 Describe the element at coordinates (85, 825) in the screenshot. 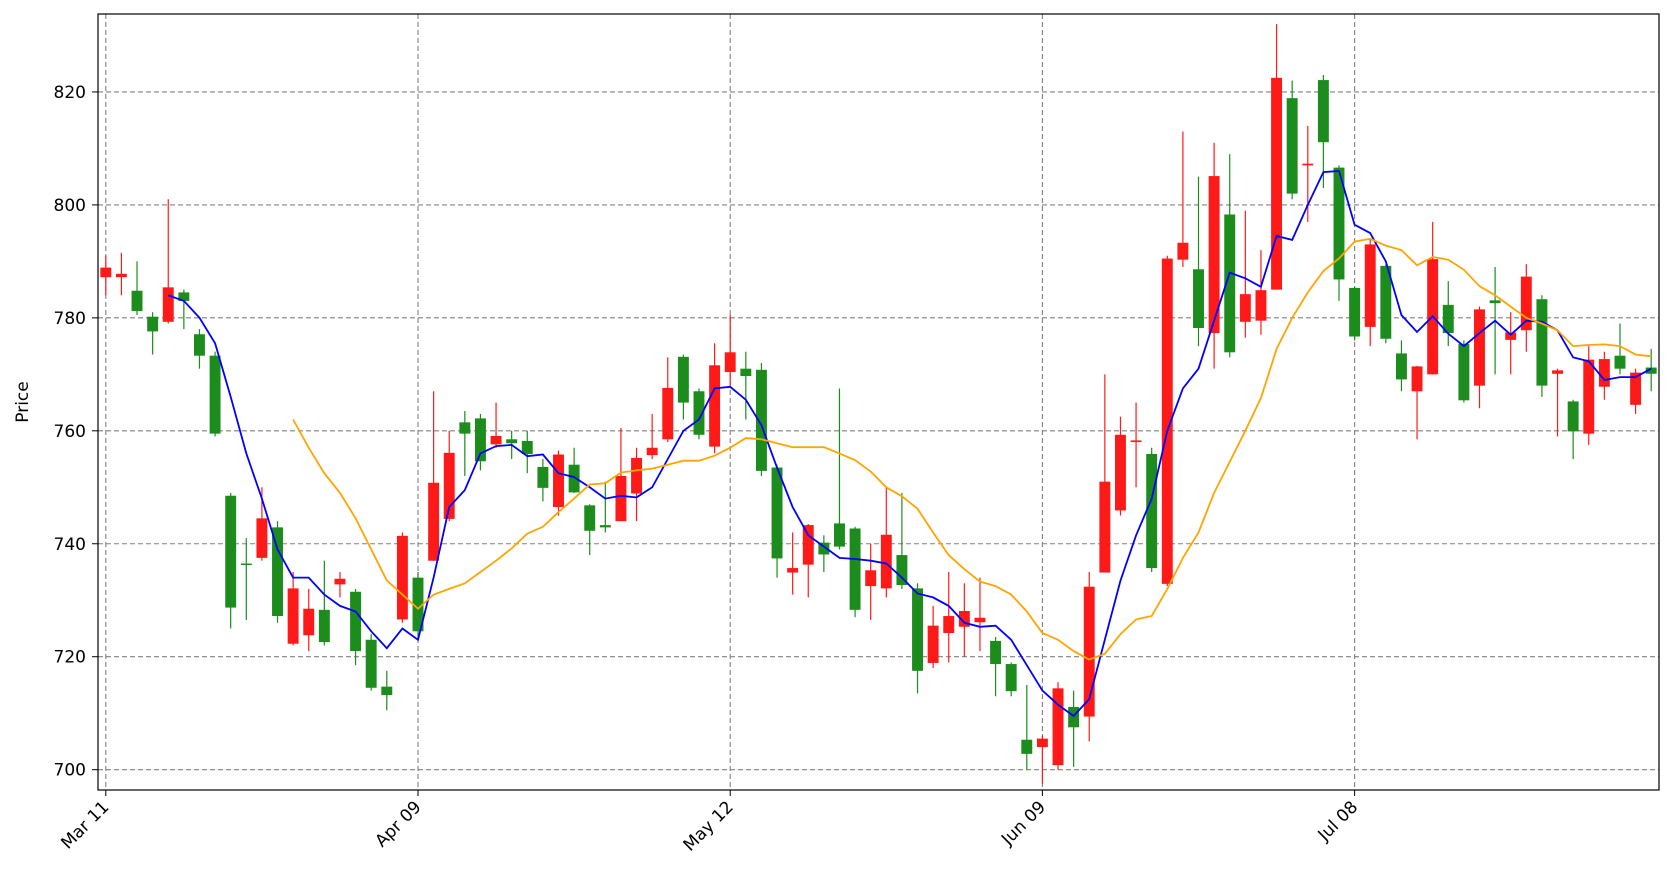

I see `x-tick-label: Mar 11` at that location.